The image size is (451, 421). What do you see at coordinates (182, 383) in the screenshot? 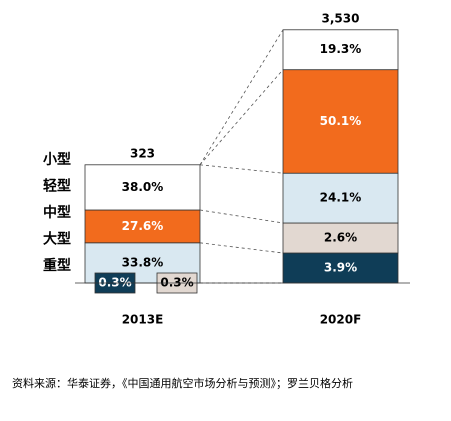
I see `source-note: 资料来源：华泰证券，《中国通用航空市场分析与预测》；罗兰贝格分析` at bounding box center [182, 383].